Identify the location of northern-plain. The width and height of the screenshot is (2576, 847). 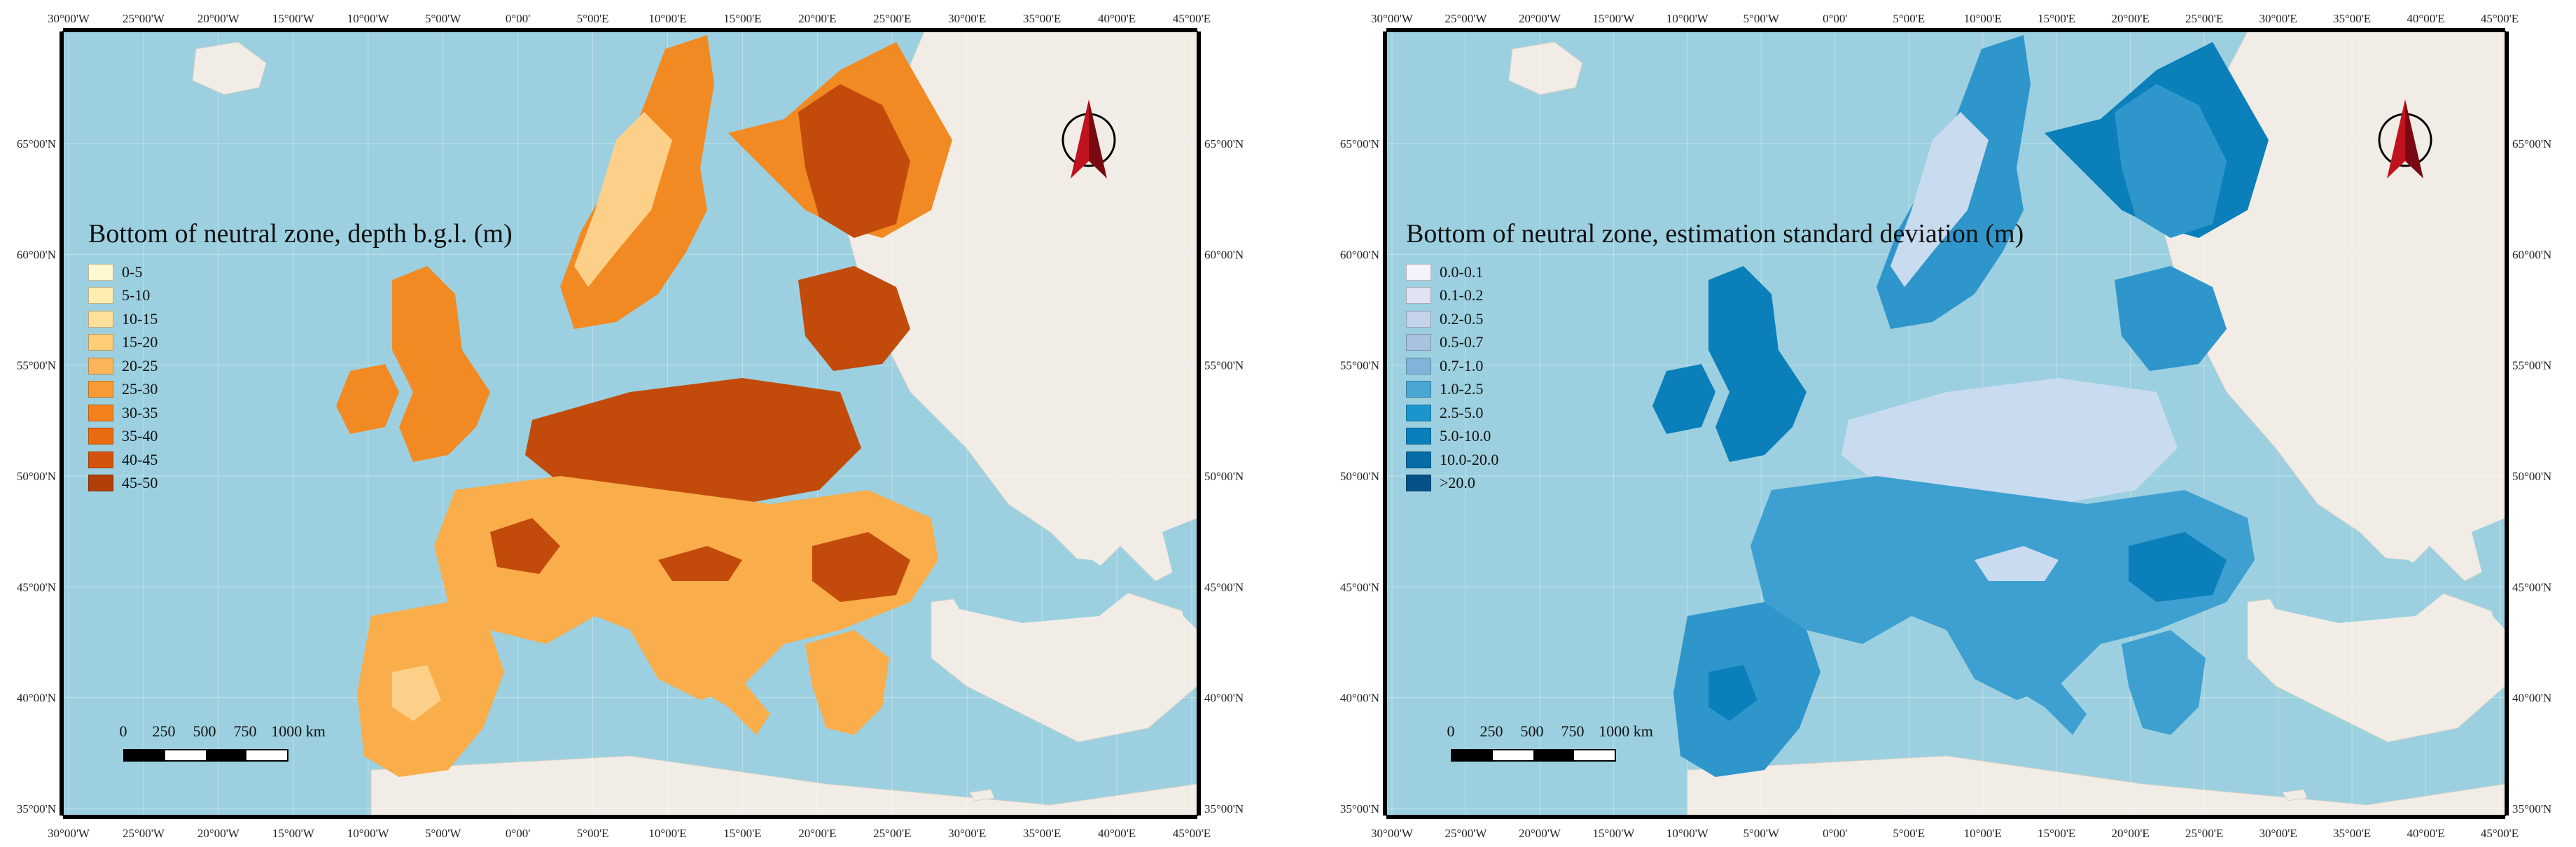
(693, 441).